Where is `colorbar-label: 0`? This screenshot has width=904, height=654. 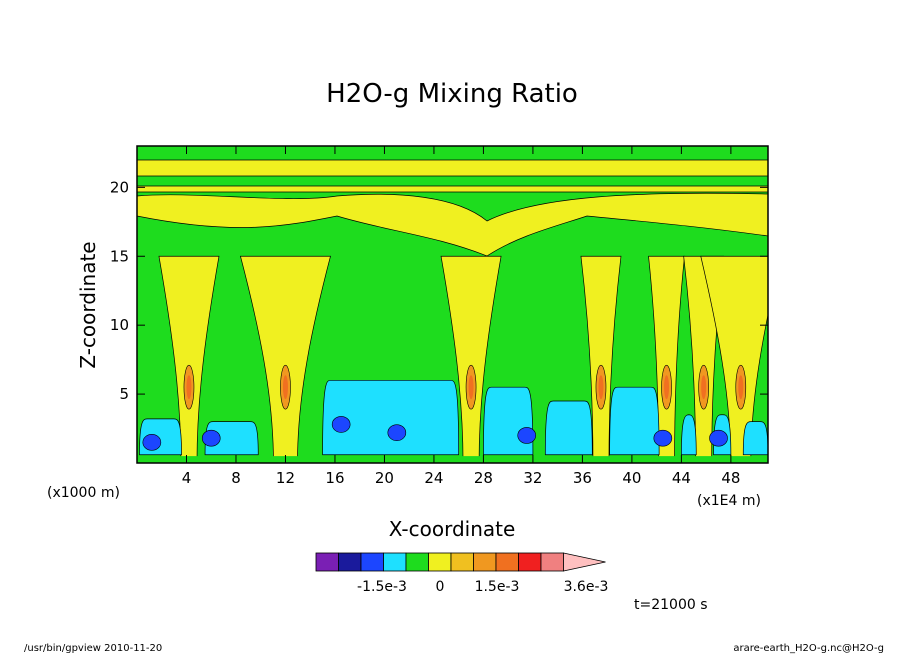 colorbar-label: 0 is located at coordinates (440, 587).